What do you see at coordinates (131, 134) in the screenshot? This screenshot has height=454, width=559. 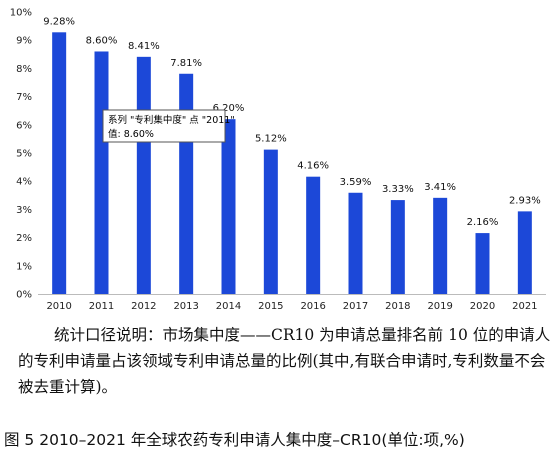 I see `tooltip-line-2: 值: 8.60%` at bounding box center [131, 134].